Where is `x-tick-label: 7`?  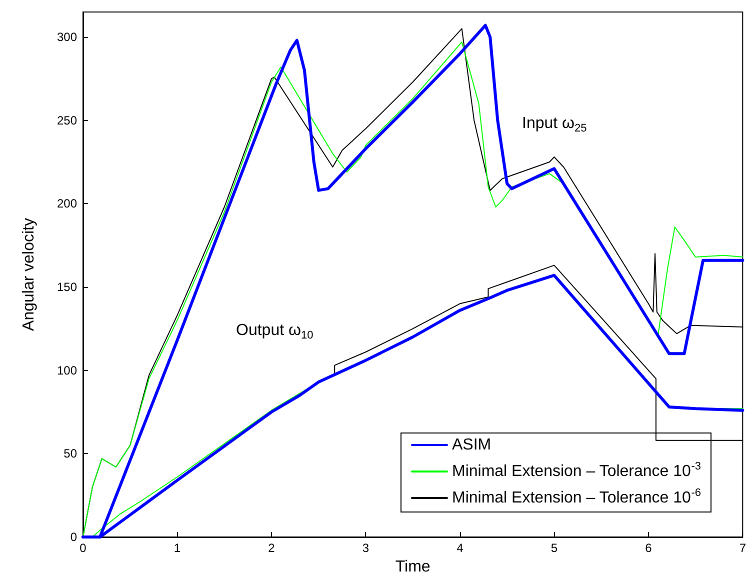
x-tick-label: 7 is located at coordinates (742, 548).